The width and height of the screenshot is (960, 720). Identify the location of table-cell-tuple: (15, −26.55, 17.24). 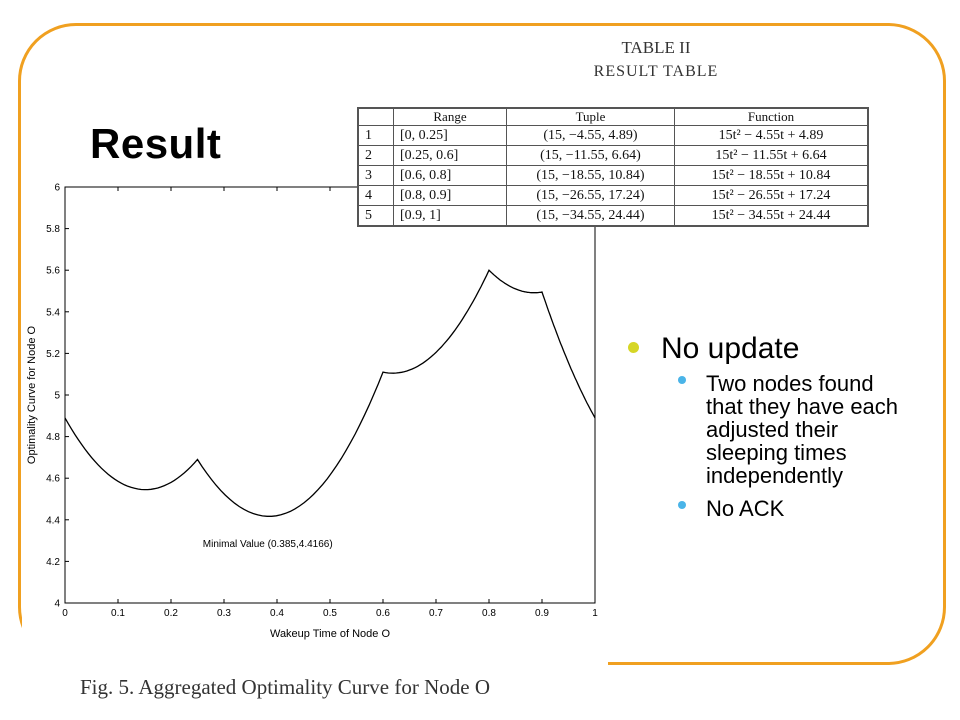
(590, 195).